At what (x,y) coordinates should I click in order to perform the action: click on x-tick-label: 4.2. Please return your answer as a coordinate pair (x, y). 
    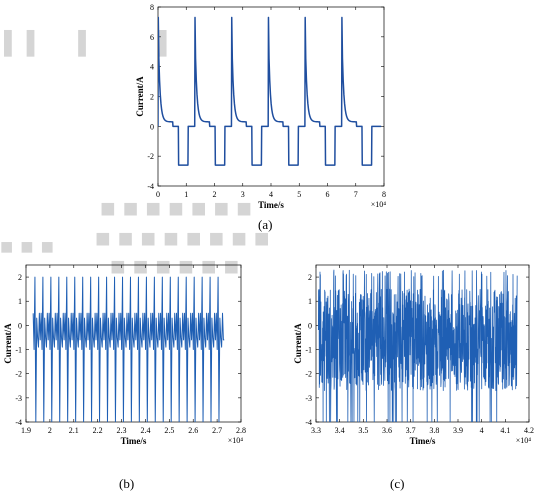
    Looking at the image, I should click on (529, 430).